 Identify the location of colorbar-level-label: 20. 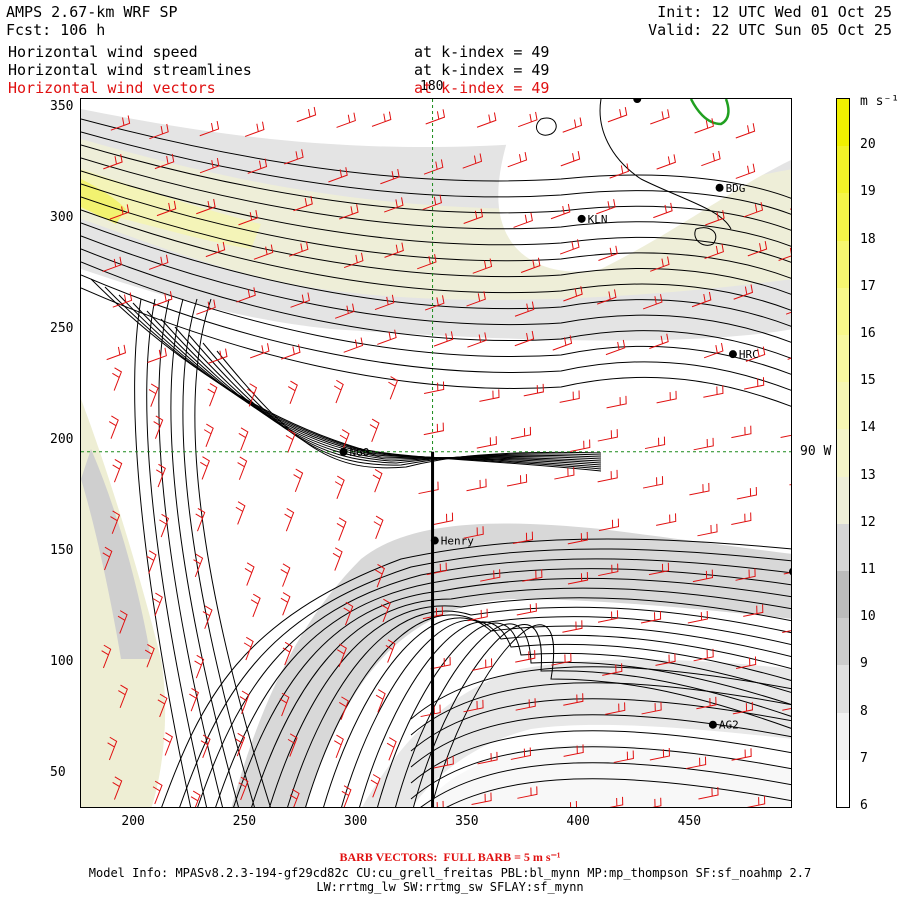
(868, 145).